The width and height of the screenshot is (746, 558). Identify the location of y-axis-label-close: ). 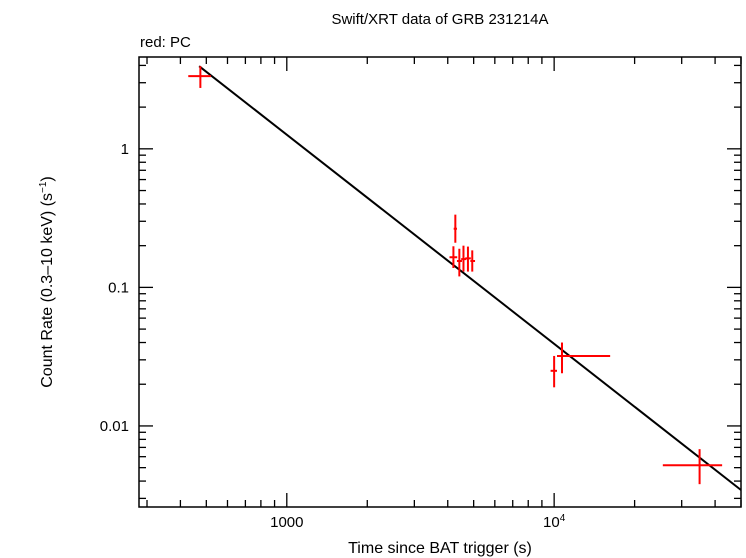
(47, 178).